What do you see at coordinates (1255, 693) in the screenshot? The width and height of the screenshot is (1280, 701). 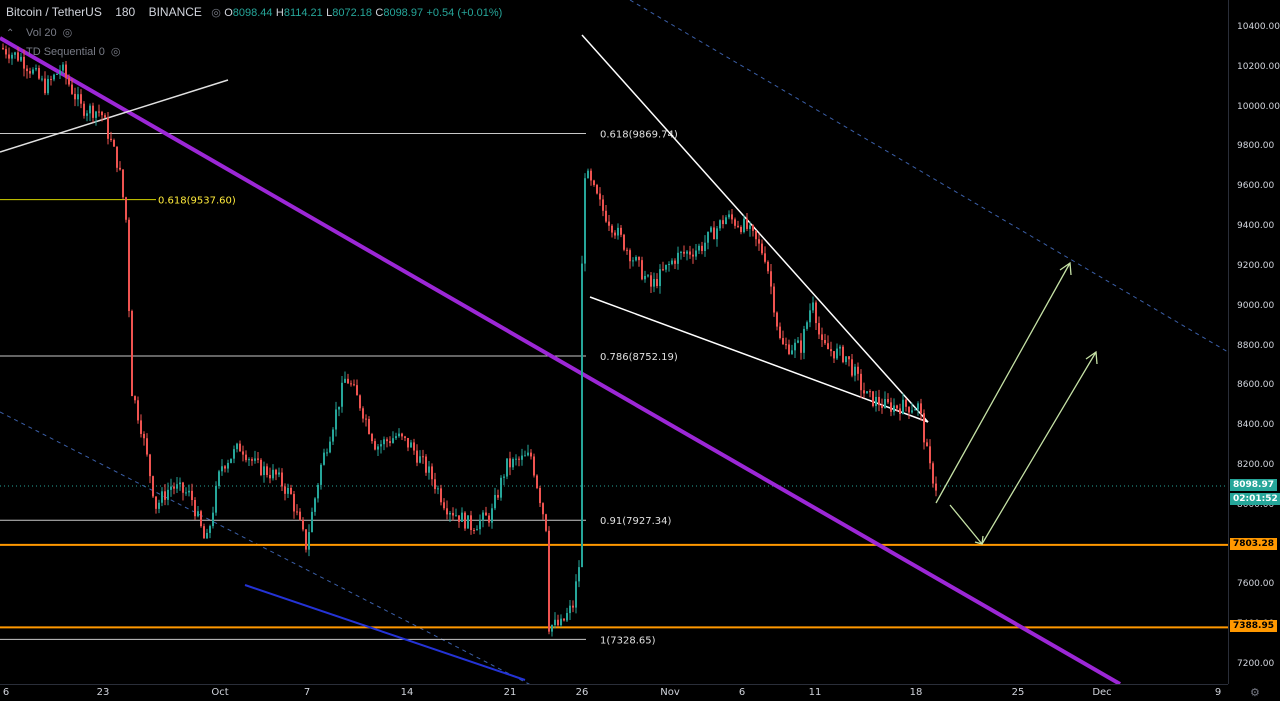 I see `gear-icon: ⚙` at bounding box center [1255, 693].